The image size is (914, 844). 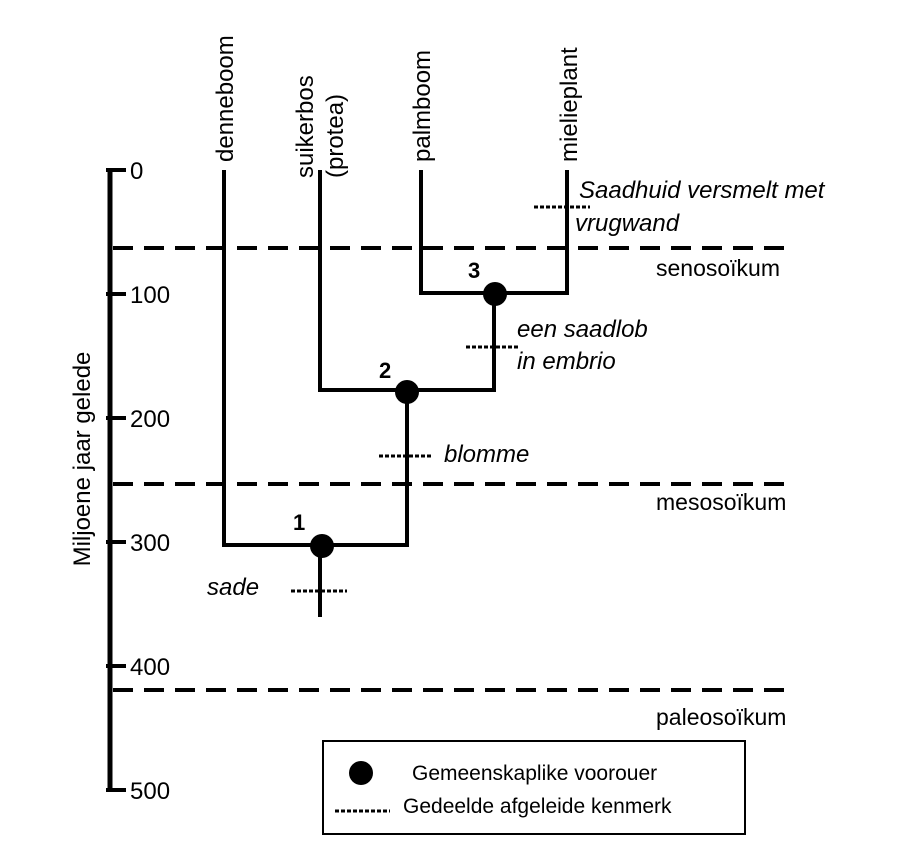 What do you see at coordinates (150, 543) in the screenshot?
I see `tick-label-300: 300` at bounding box center [150, 543].